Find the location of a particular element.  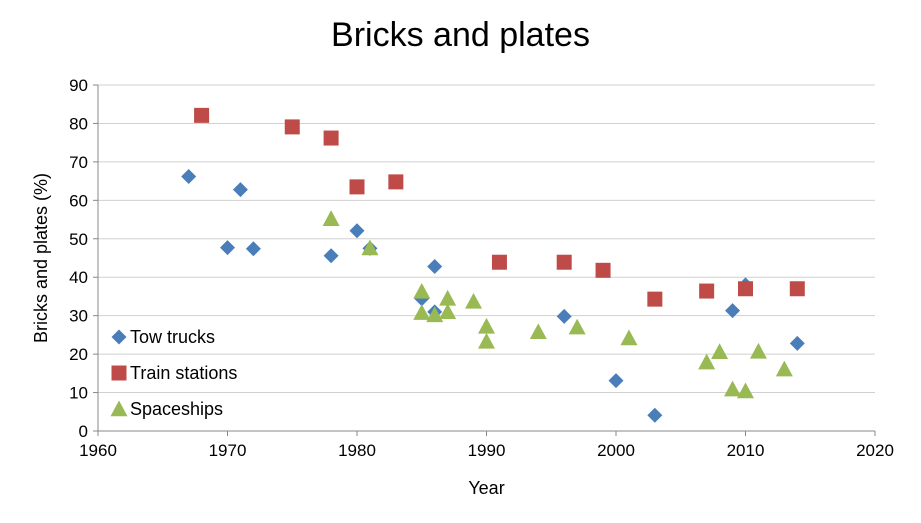

legend-marker-train-stations is located at coordinates (119, 373).